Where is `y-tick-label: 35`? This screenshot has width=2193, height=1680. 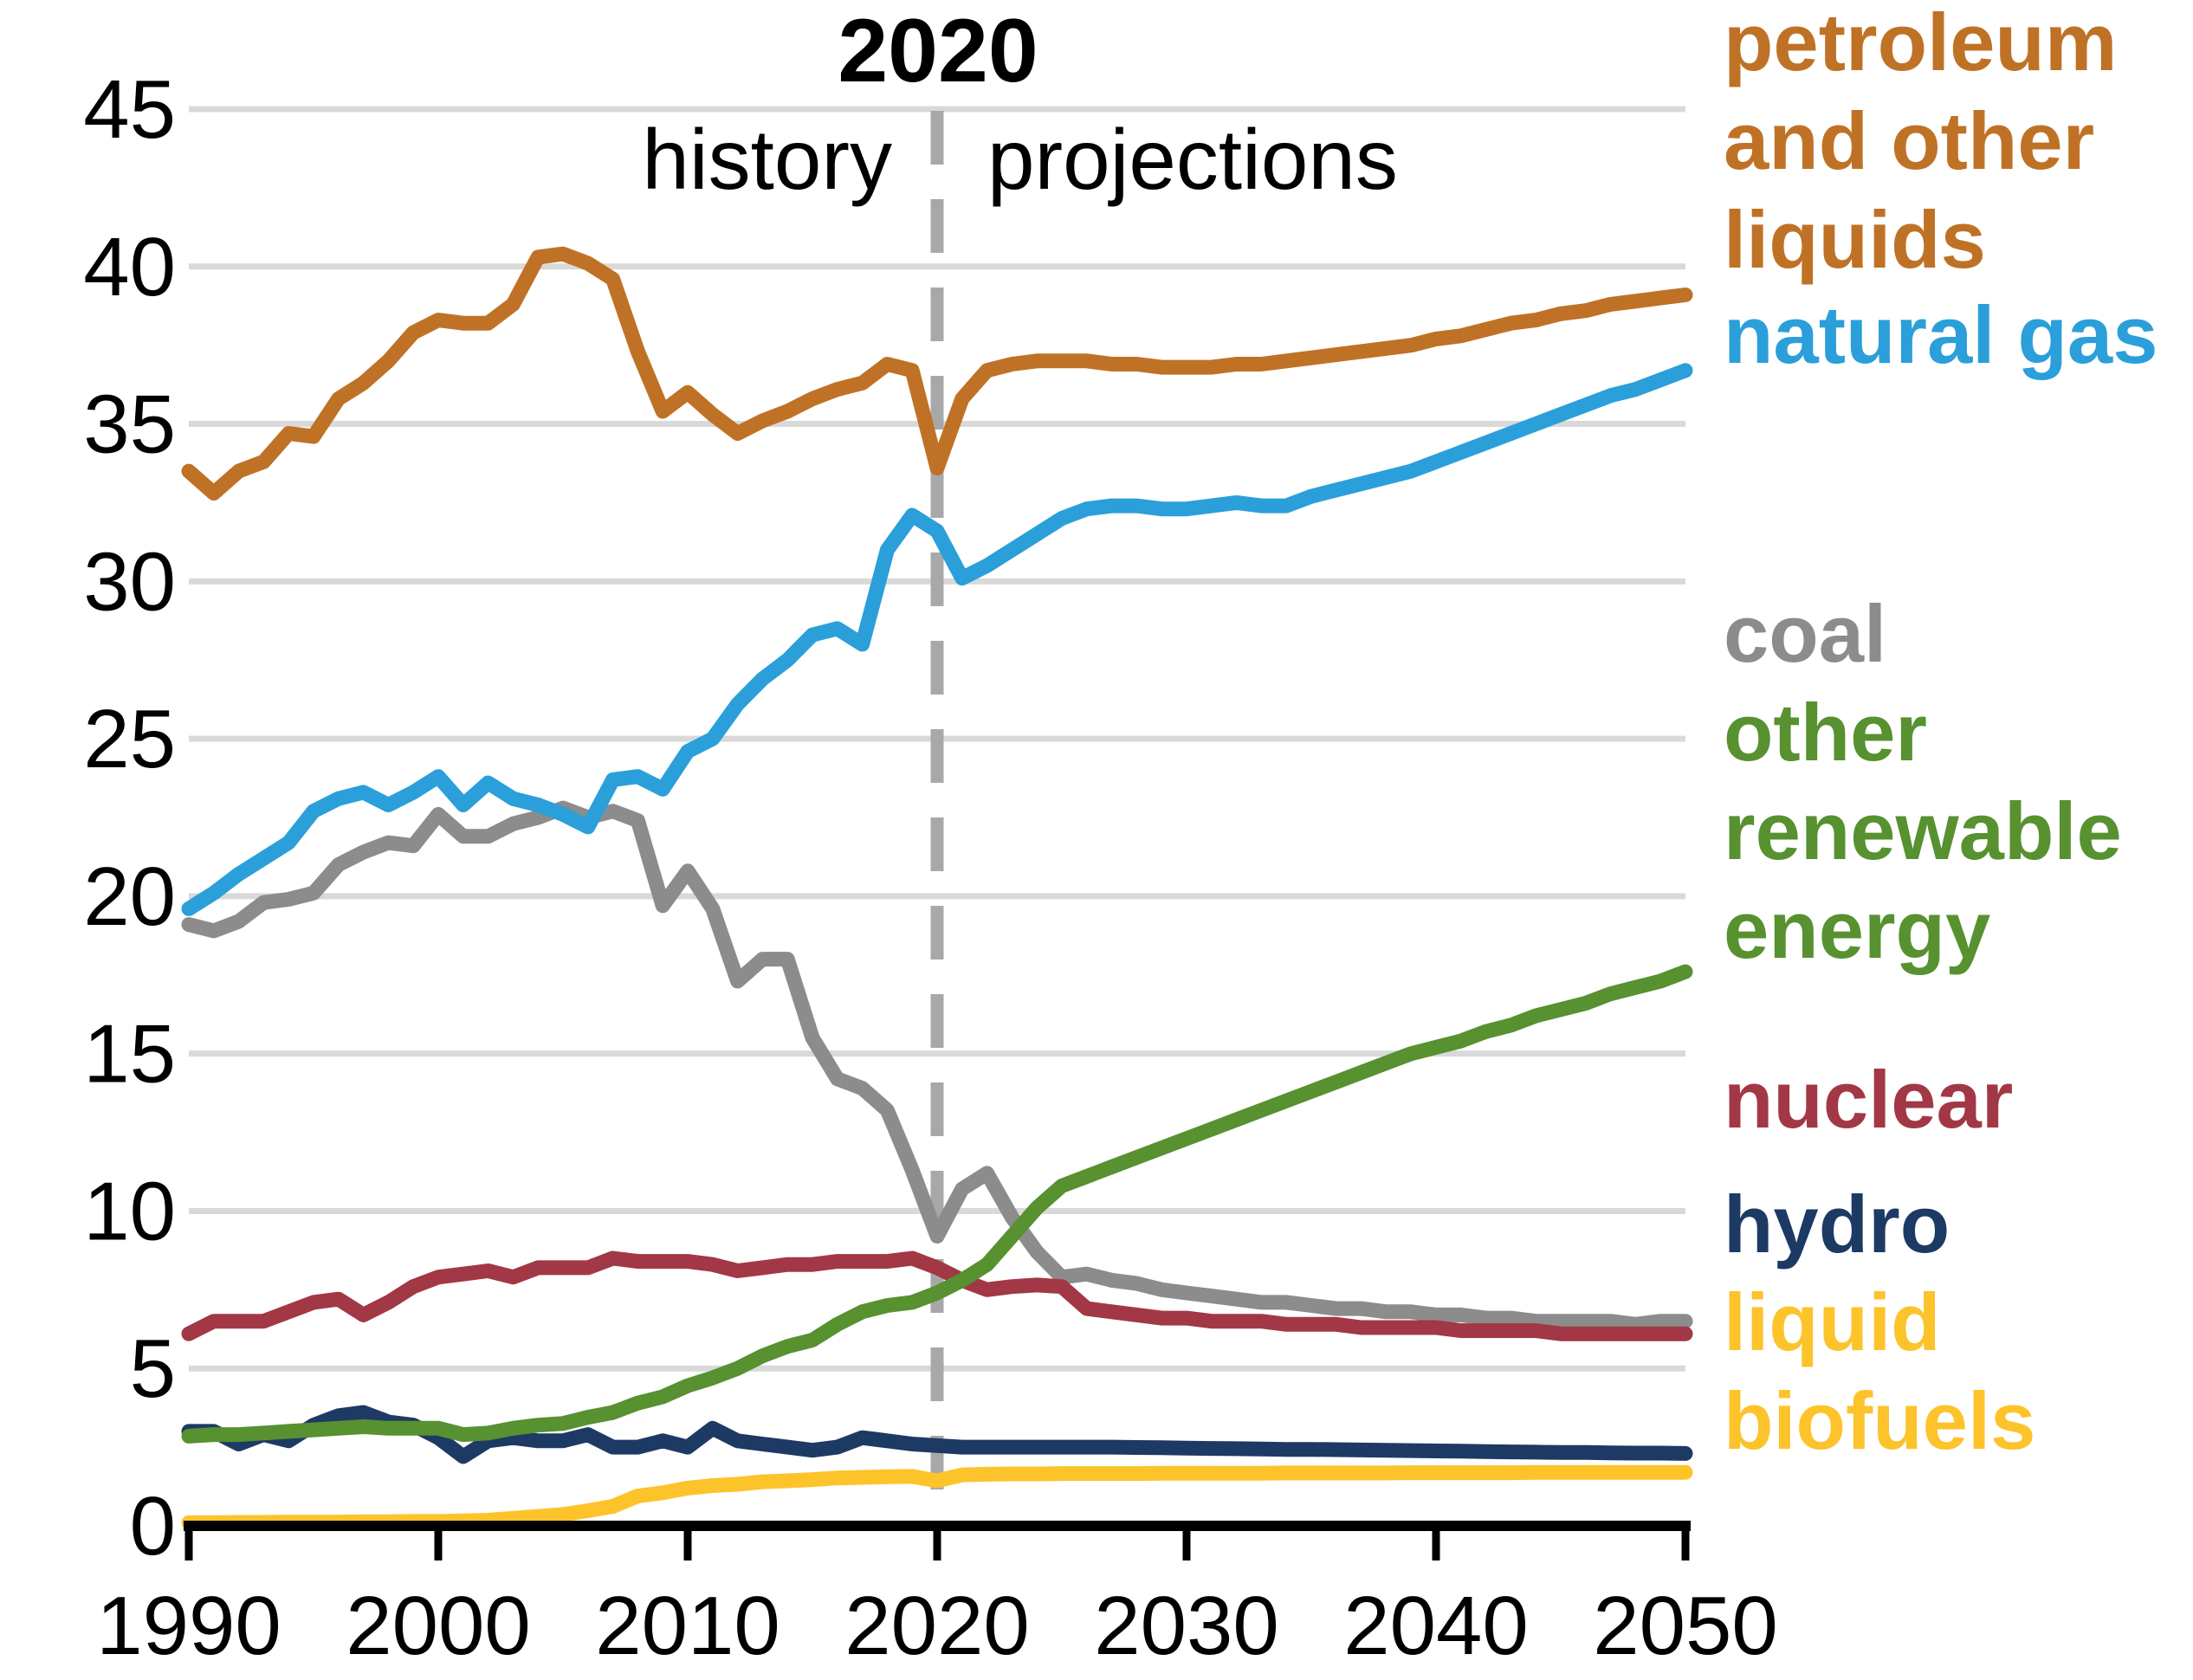
y-tick-label: 35 is located at coordinates (129, 424).